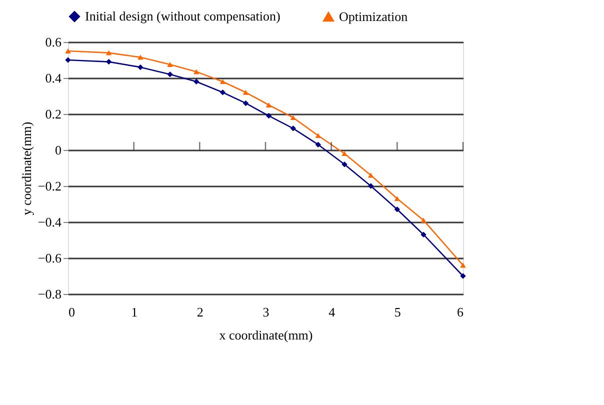 The image size is (604, 405). I want to click on y-tick-label: 0, so click(58, 150).